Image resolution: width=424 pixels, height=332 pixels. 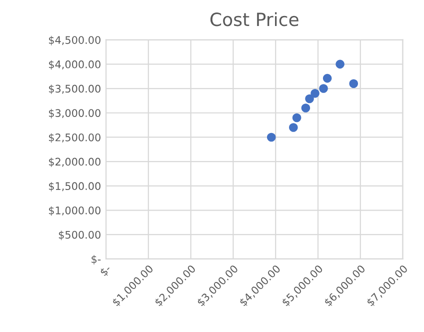 What do you see at coordinates (105, 271) in the screenshot?
I see `x-tick-label: $-` at bounding box center [105, 271].